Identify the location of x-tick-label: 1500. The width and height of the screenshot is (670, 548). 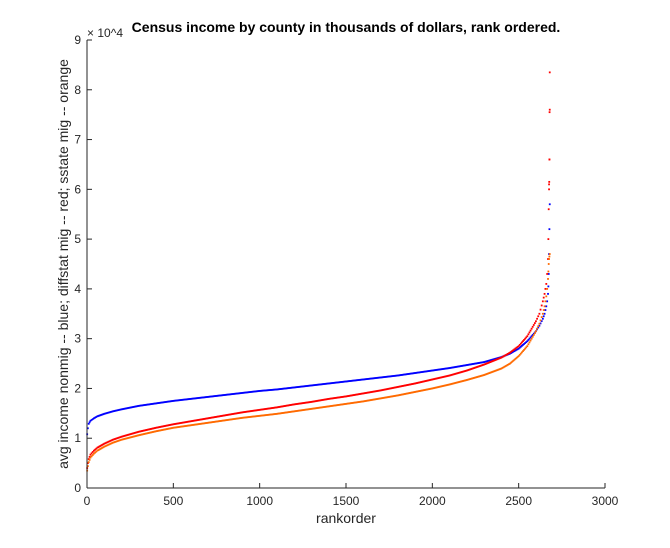
(346, 501).